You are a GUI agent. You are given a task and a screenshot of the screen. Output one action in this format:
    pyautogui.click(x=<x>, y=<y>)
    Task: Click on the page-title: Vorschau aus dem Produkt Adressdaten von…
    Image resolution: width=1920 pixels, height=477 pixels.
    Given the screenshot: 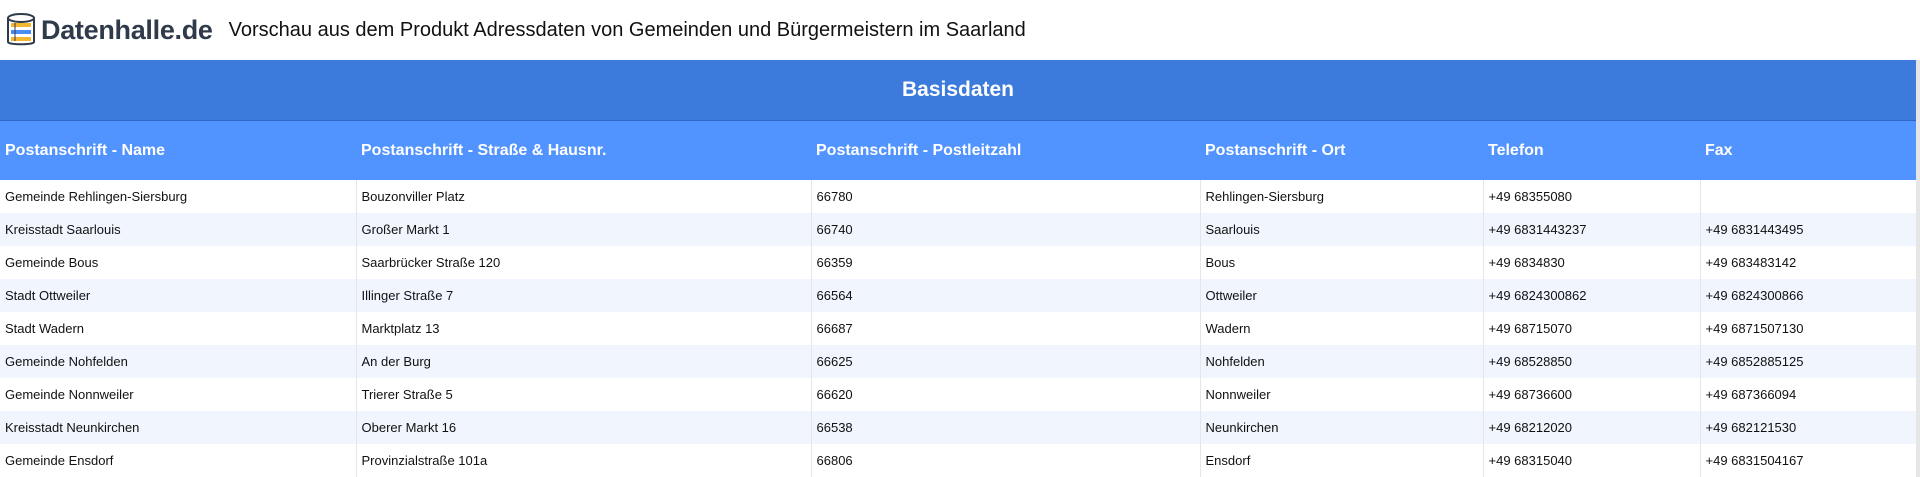 What is the action you would take?
    pyautogui.click(x=627, y=29)
    